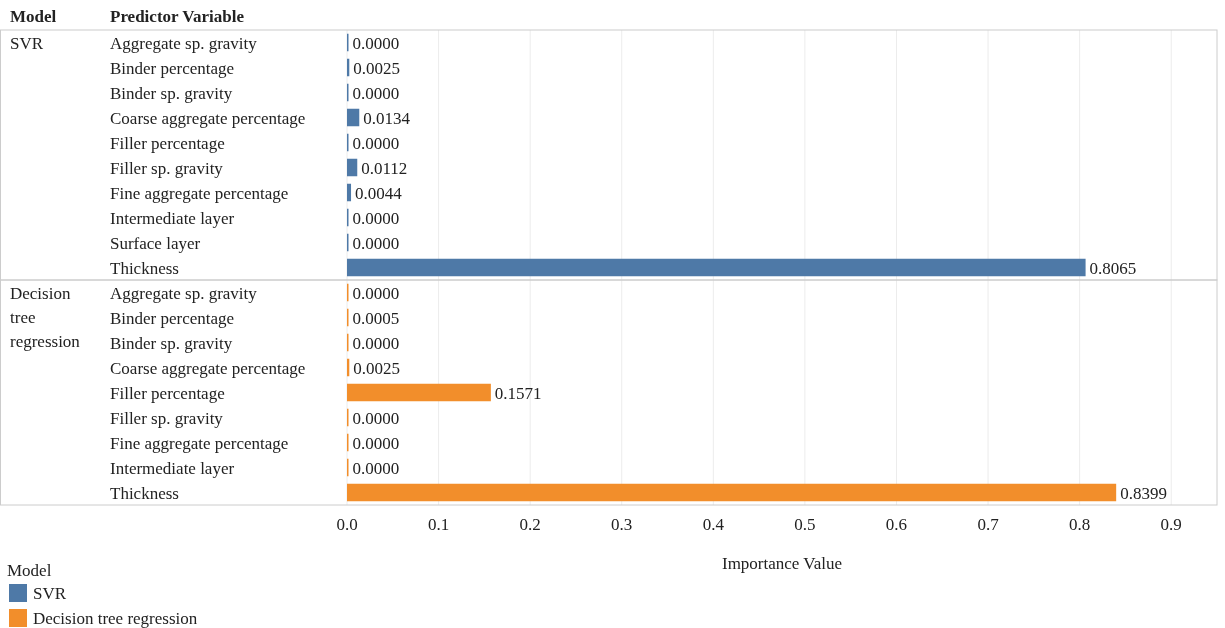 This screenshot has height=628, width=1225. Describe the element at coordinates (622, 524) in the screenshot. I see `x-tick-label: 0.3` at that location.